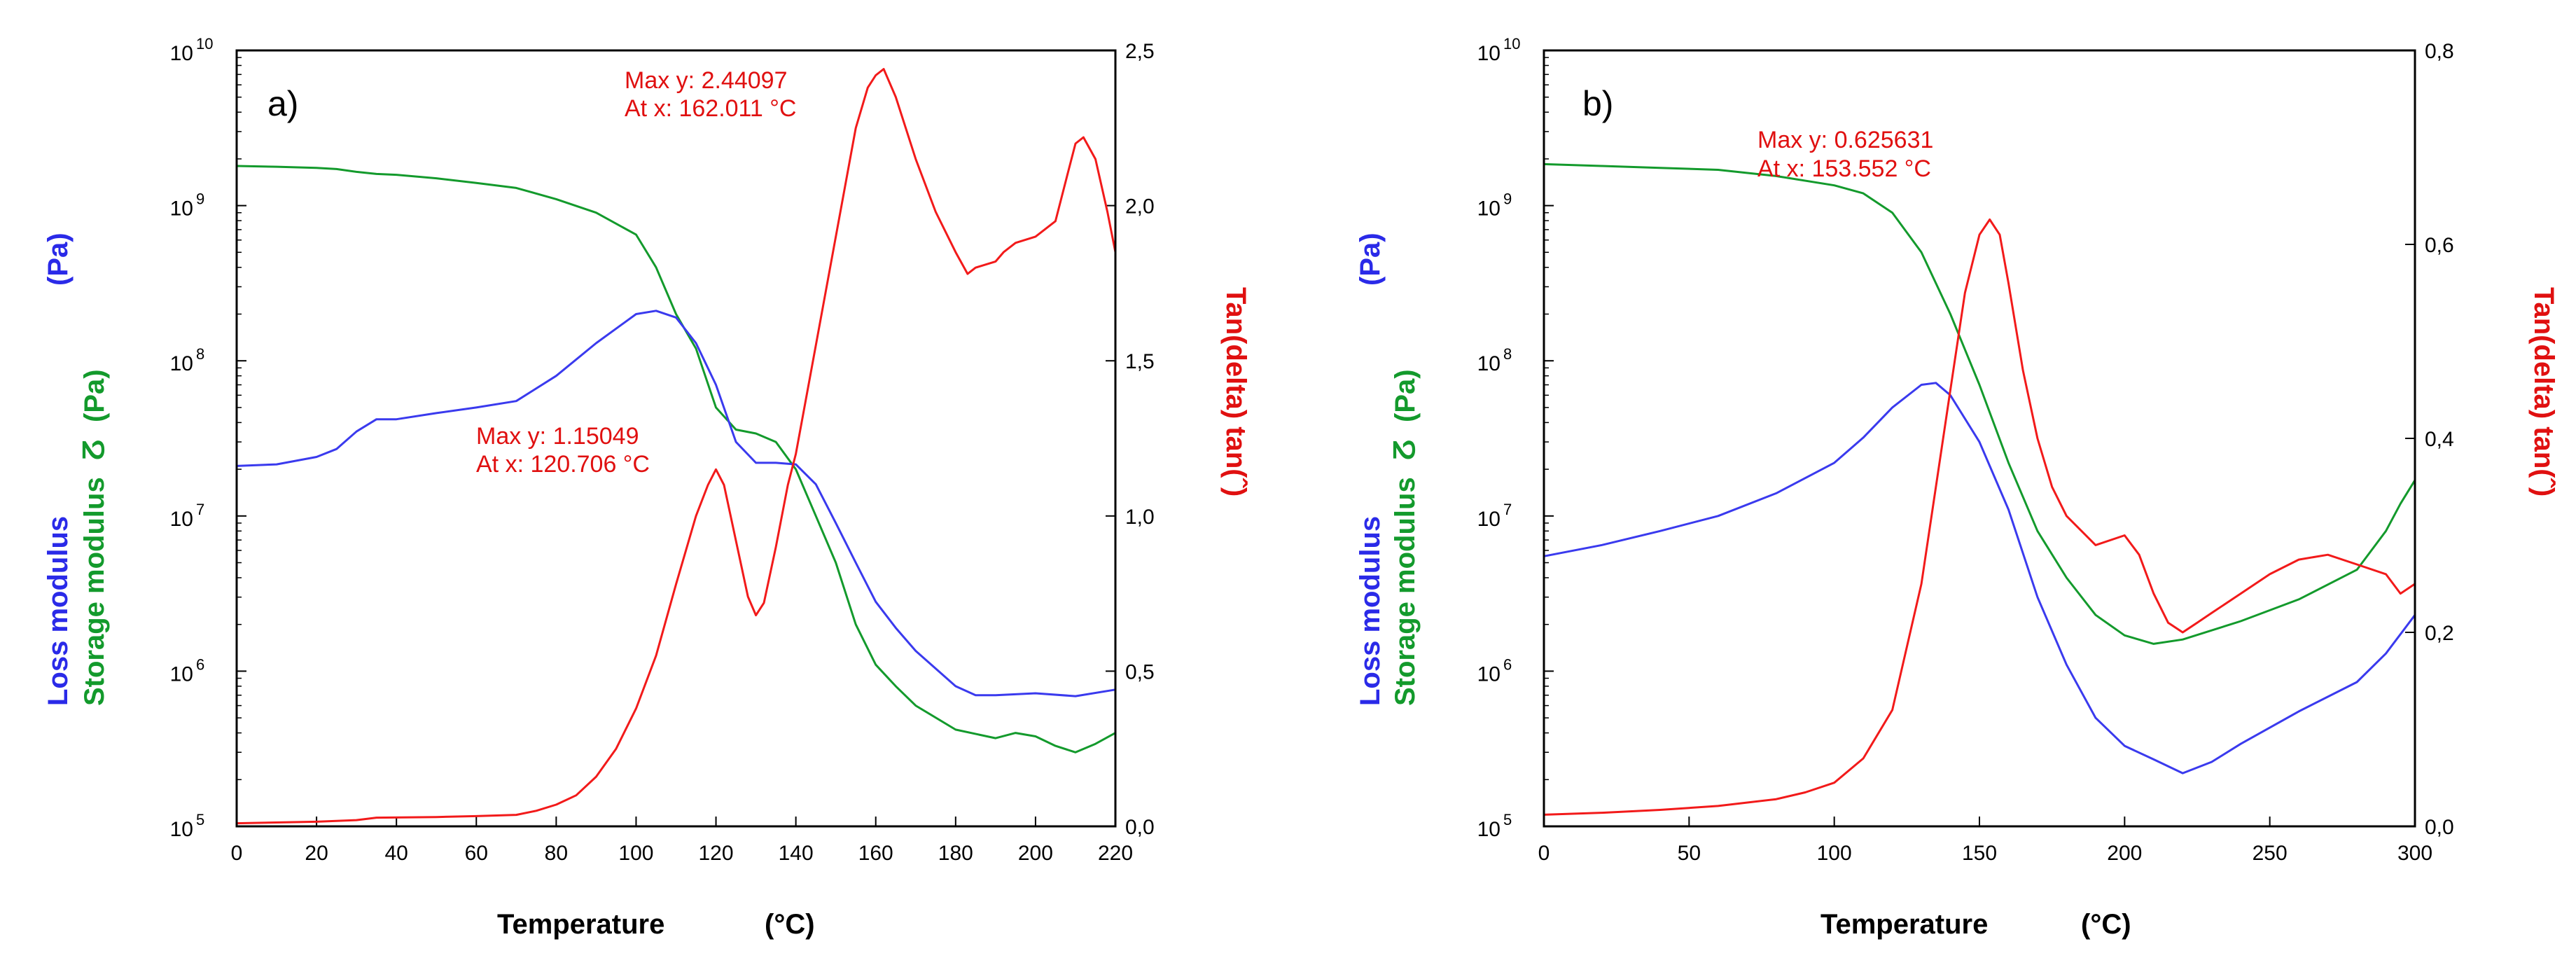 The image size is (2576, 972). I want to click on annotation-max-1-line1: Max y: 2.44097, so click(706, 80).